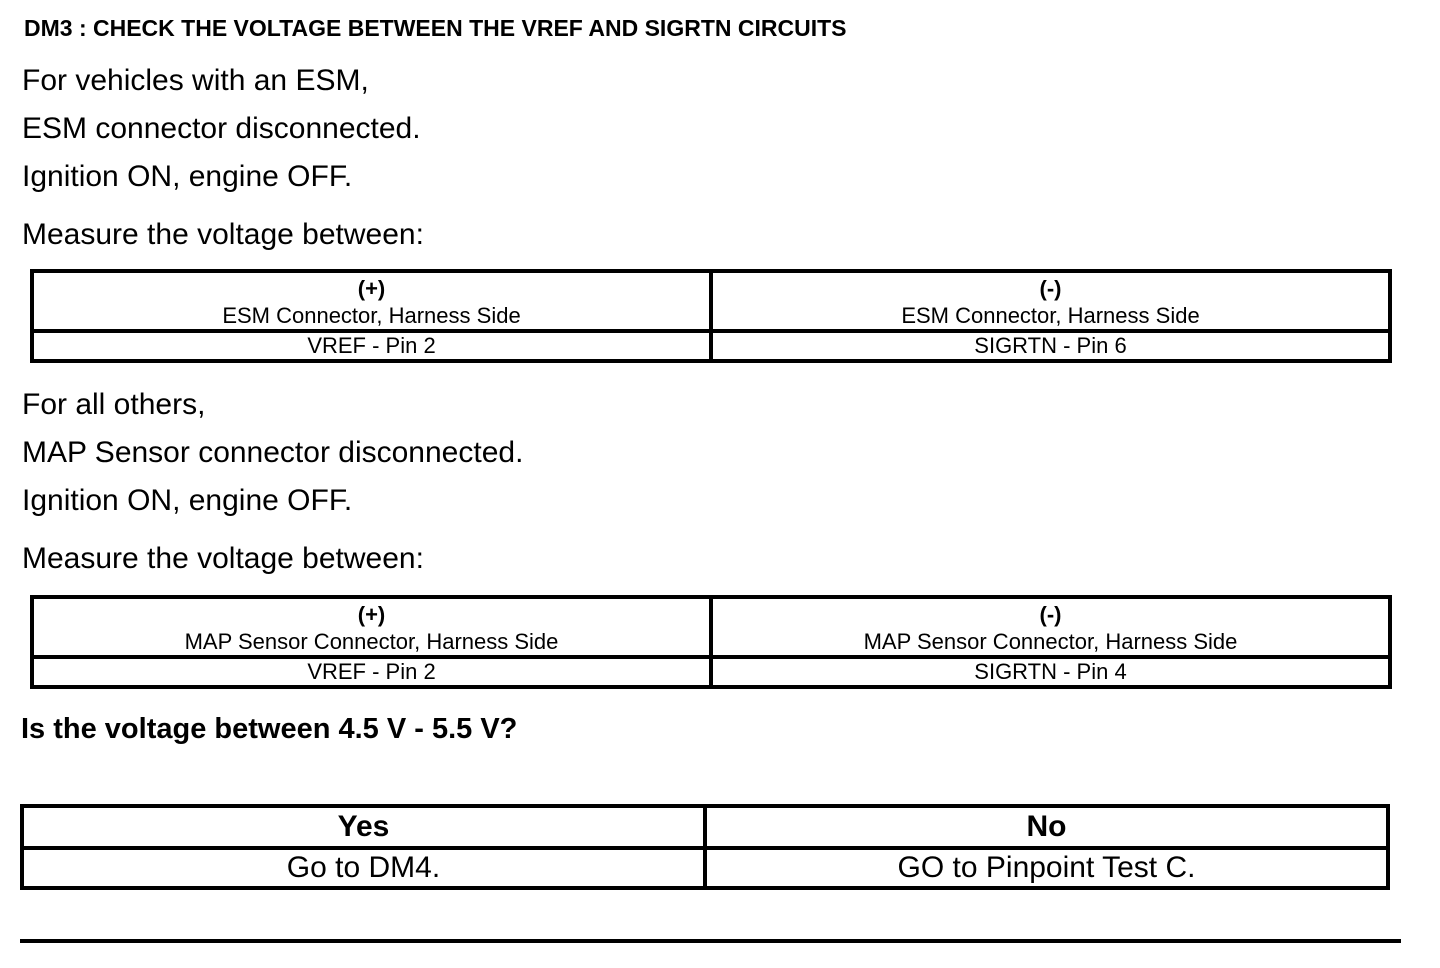 The height and width of the screenshot is (968, 1440). I want to click on yes-action: Go to DM4., so click(363, 868).